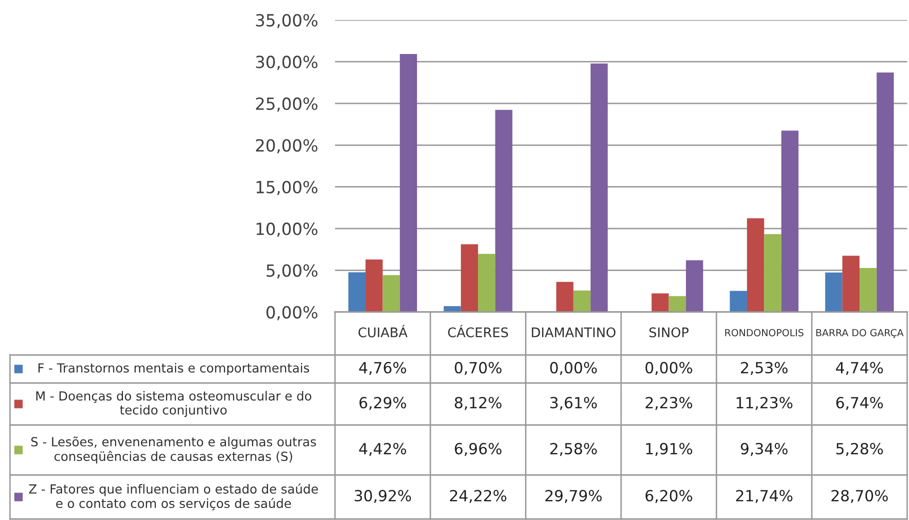 The width and height of the screenshot is (909, 520). What do you see at coordinates (764, 449) in the screenshot?
I see `data-label: 9,34%` at bounding box center [764, 449].